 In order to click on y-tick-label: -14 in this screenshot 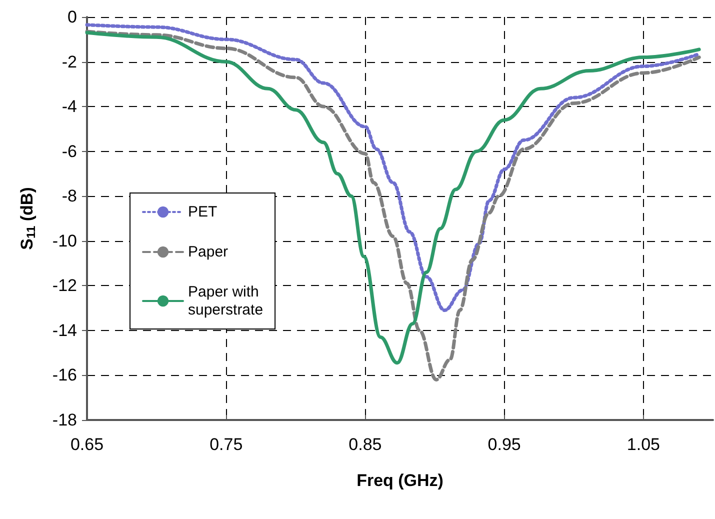, I will do `click(64, 330)`.